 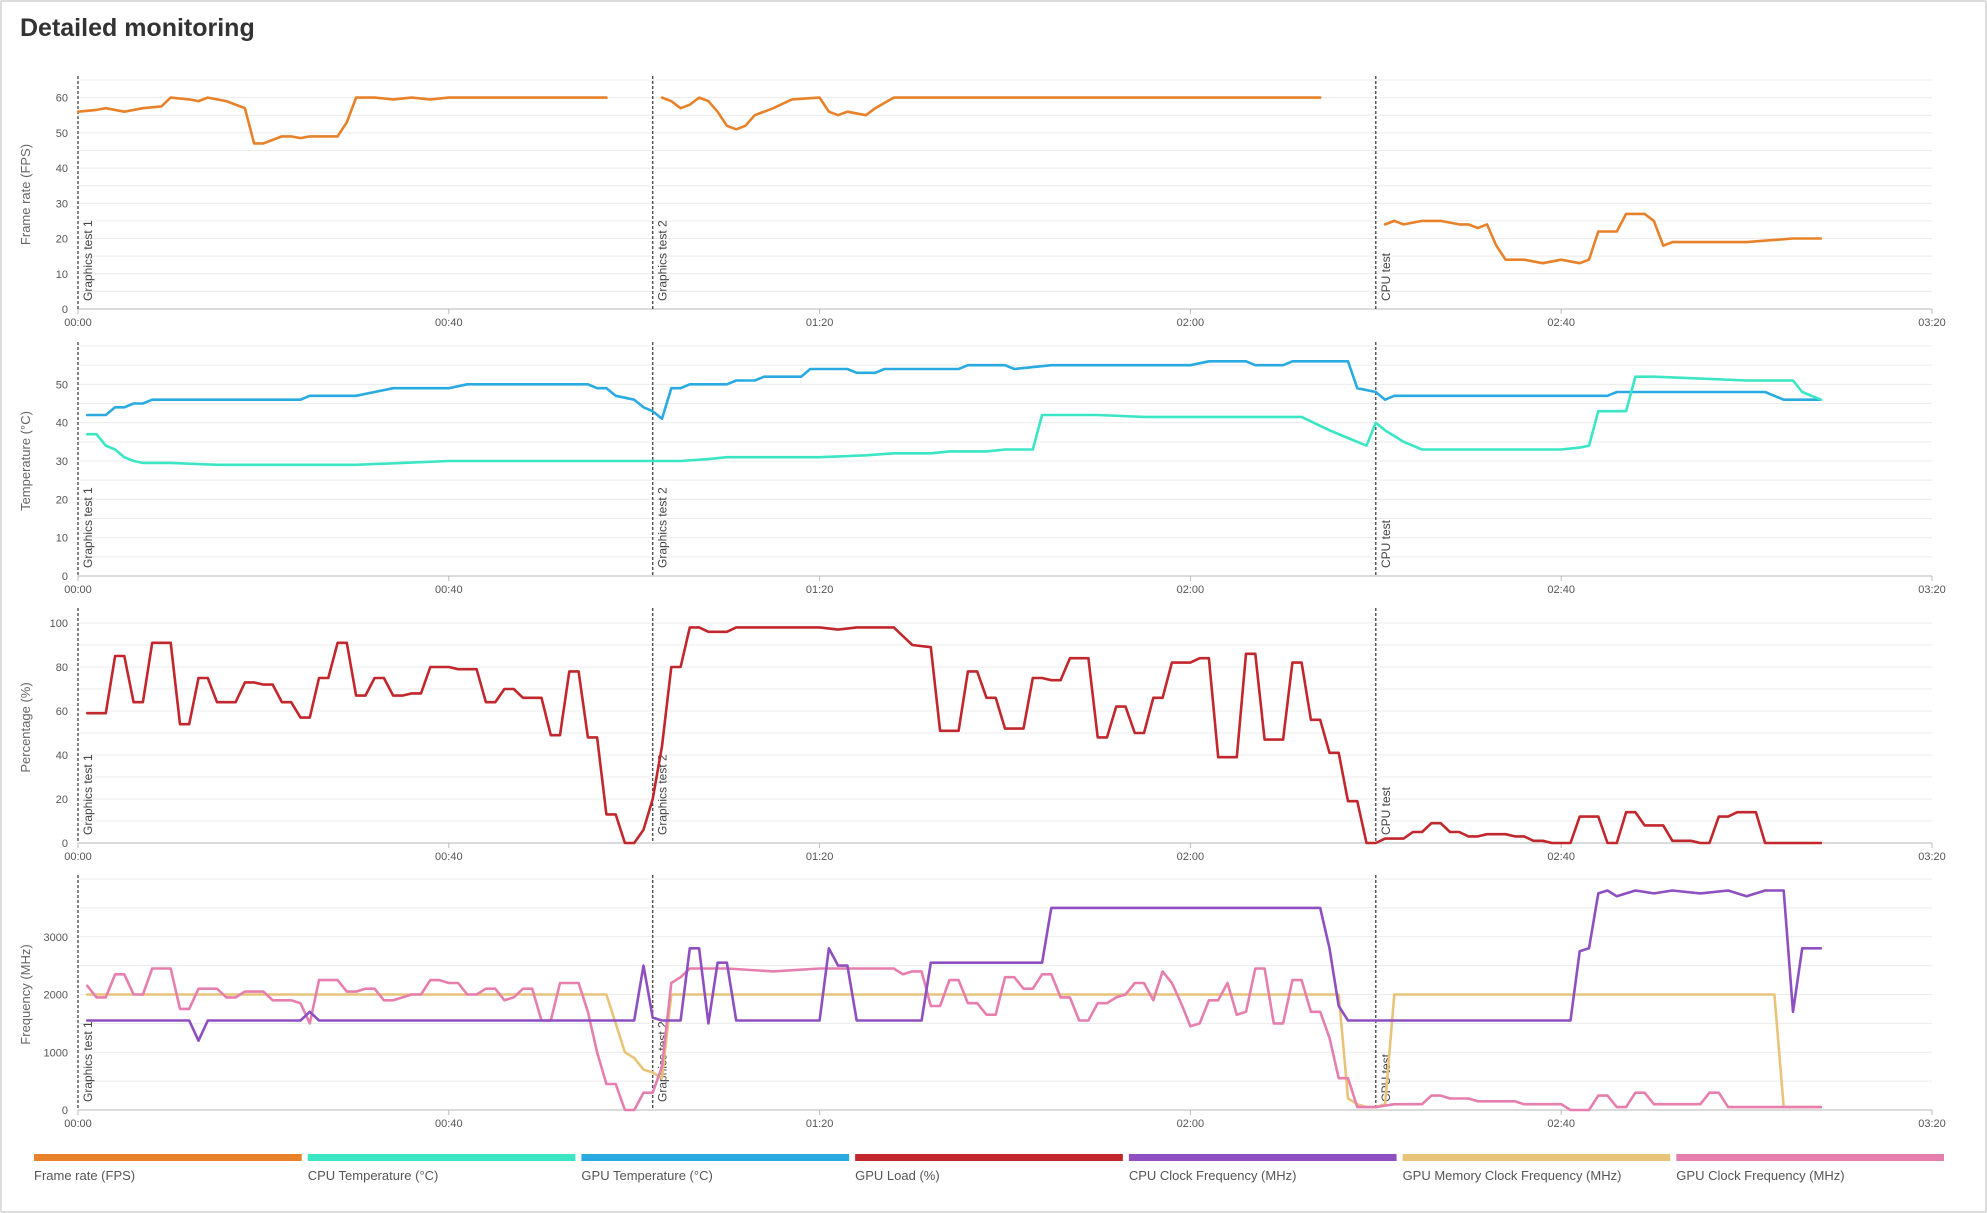 I want to click on y-tick-label: 80, so click(x=62, y=668).